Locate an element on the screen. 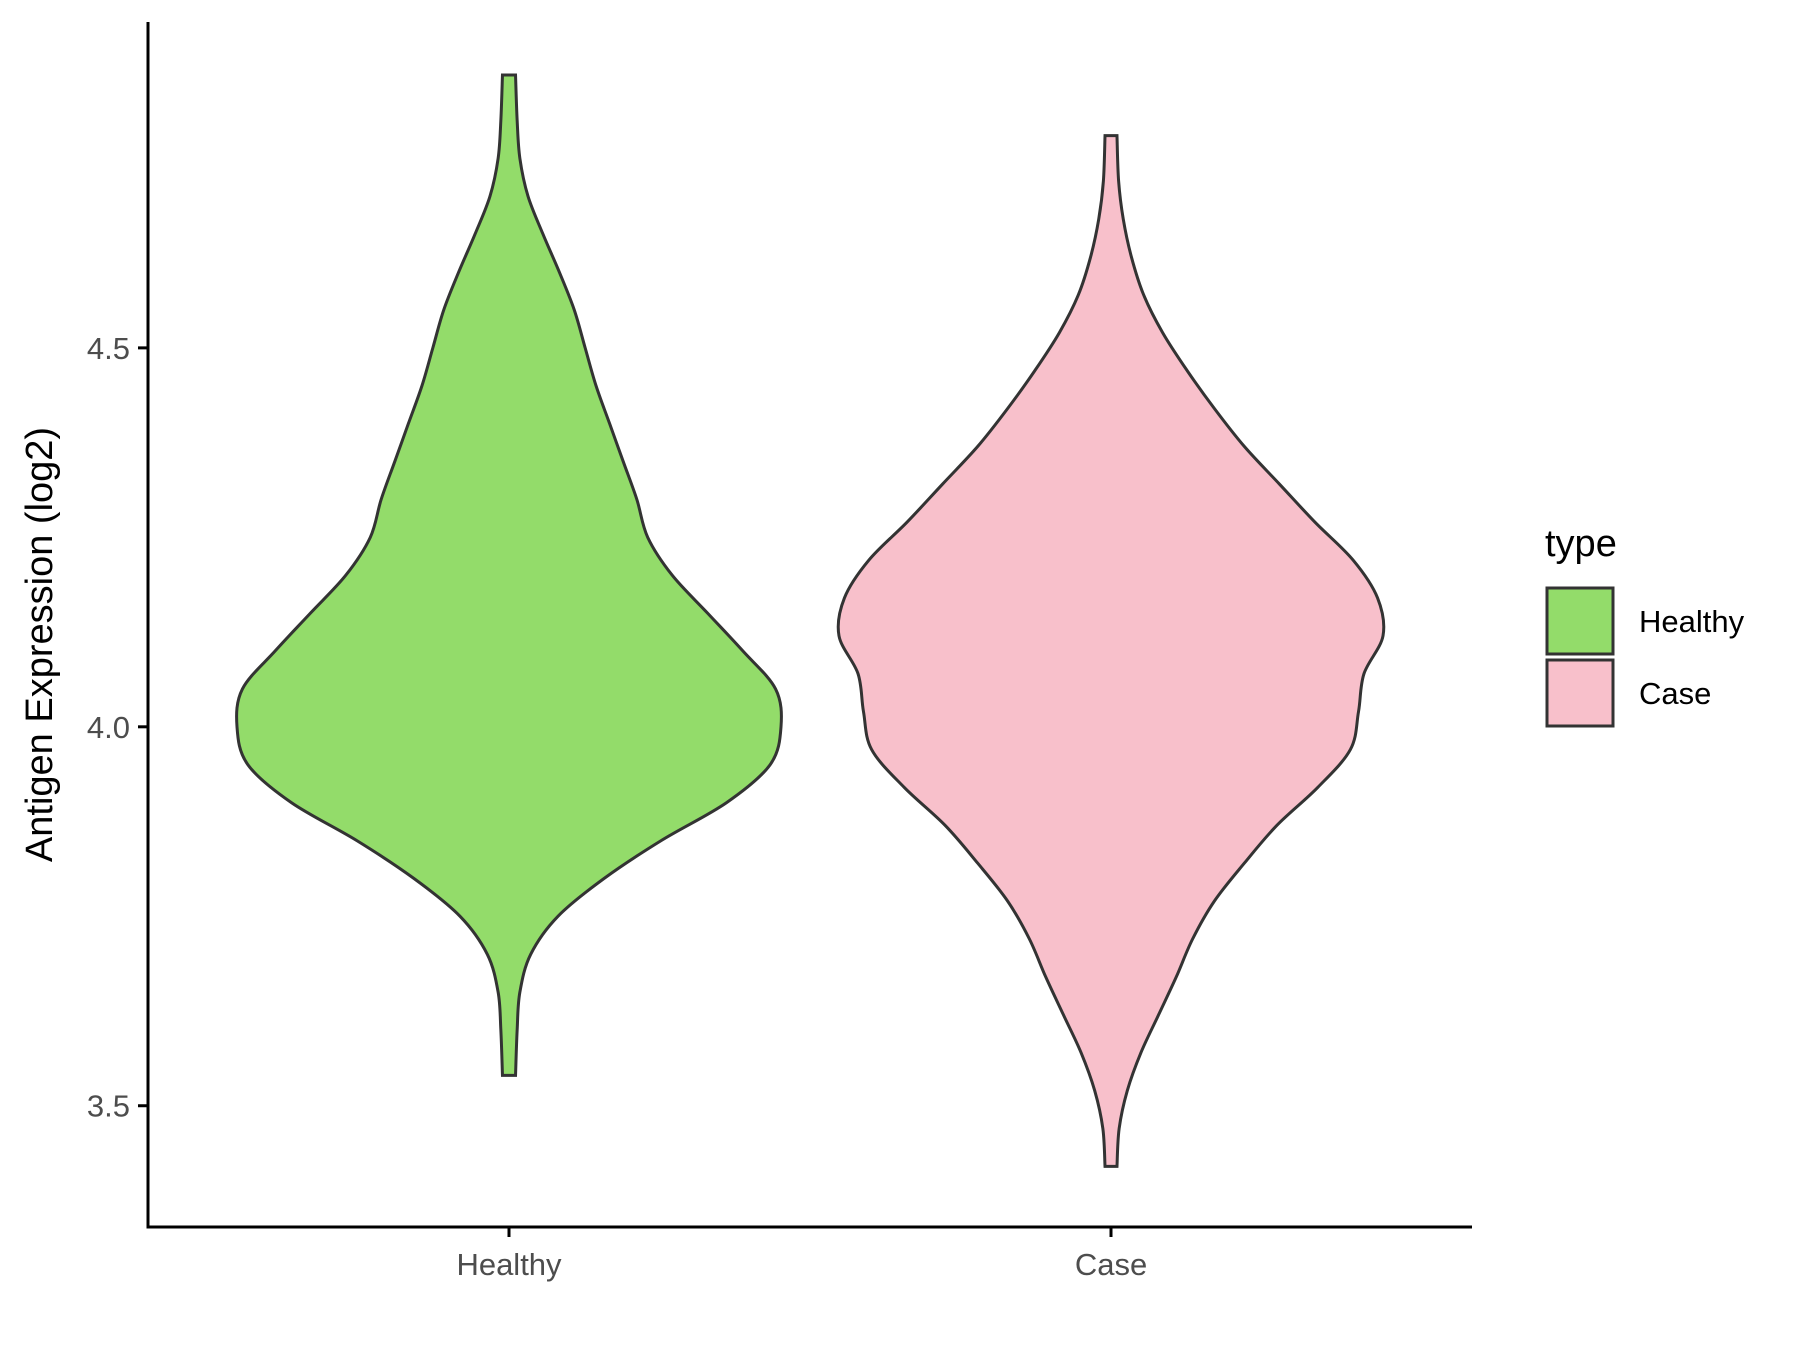 The image size is (1800, 1355). legend: type Healthy Case is located at coordinates (1645, 625).